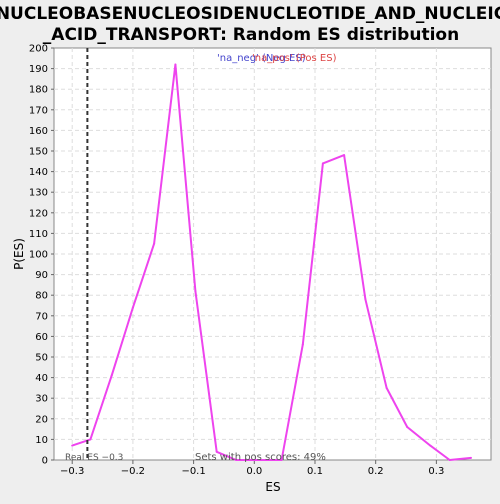  Describe the element at coordinates (38, 110) in the screenshot. I see `y-tick-label: 170` at that location.